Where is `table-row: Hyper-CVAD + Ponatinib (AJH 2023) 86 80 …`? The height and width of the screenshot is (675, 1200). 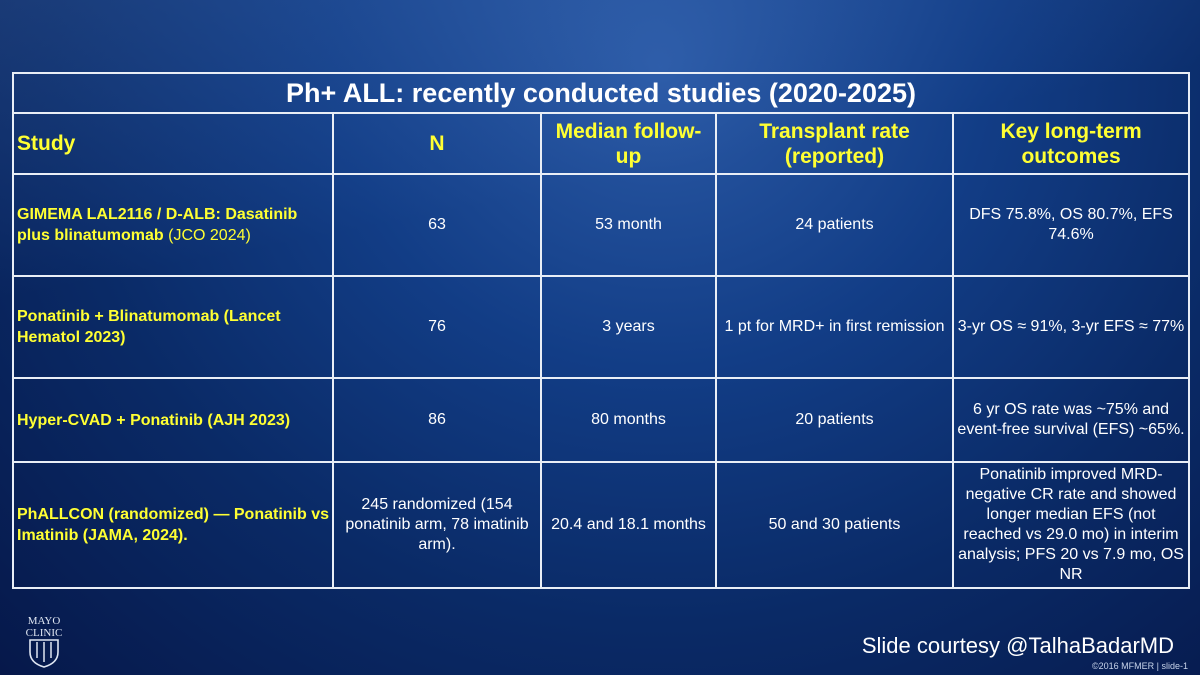 table-row: Hyper-CVAD + Ponatinib (AJH 2023) 86 80 … is located at coordinates (601, 420).